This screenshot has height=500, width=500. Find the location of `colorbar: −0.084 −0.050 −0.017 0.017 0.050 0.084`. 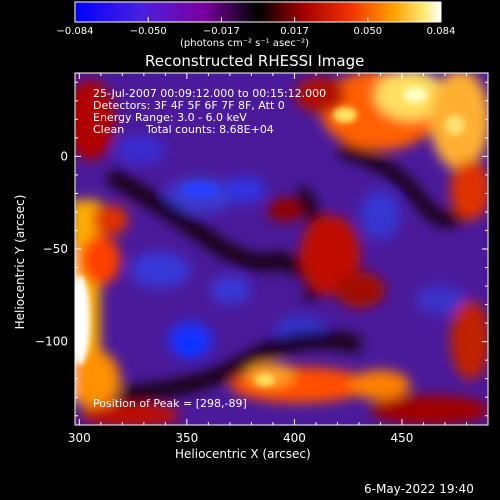

colorbar: −0.084 −0.050 −0.017 0.017 0.050 0.084 is located at coordinates (255, 19).